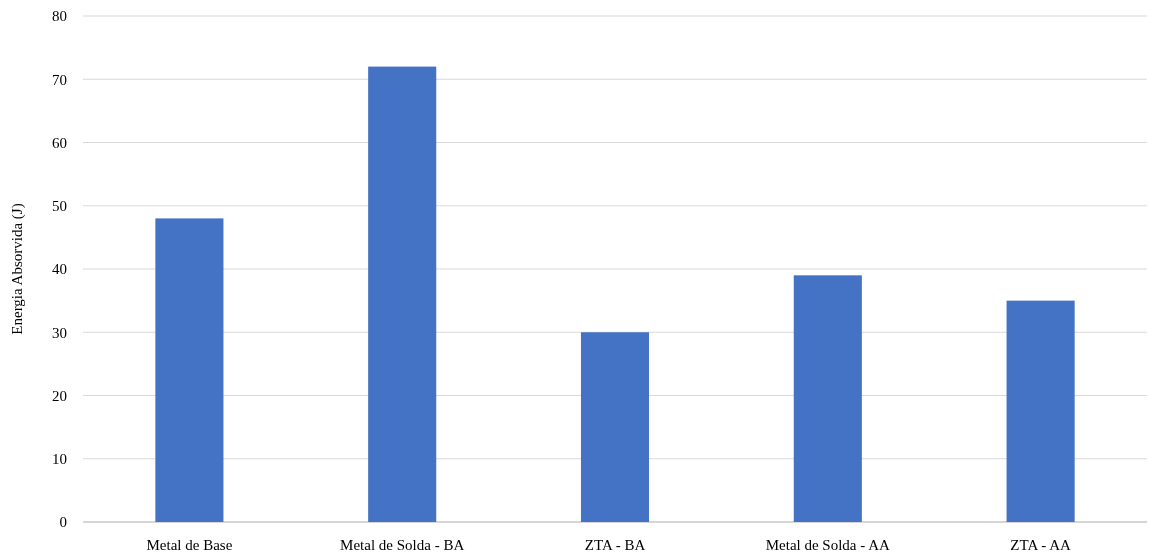 Image resolution: width=1149 pixels, height=558 pixels. Describe the element at coordinates (59, 269) in the screenshot. I see `y-tick-label: 40` at that location.